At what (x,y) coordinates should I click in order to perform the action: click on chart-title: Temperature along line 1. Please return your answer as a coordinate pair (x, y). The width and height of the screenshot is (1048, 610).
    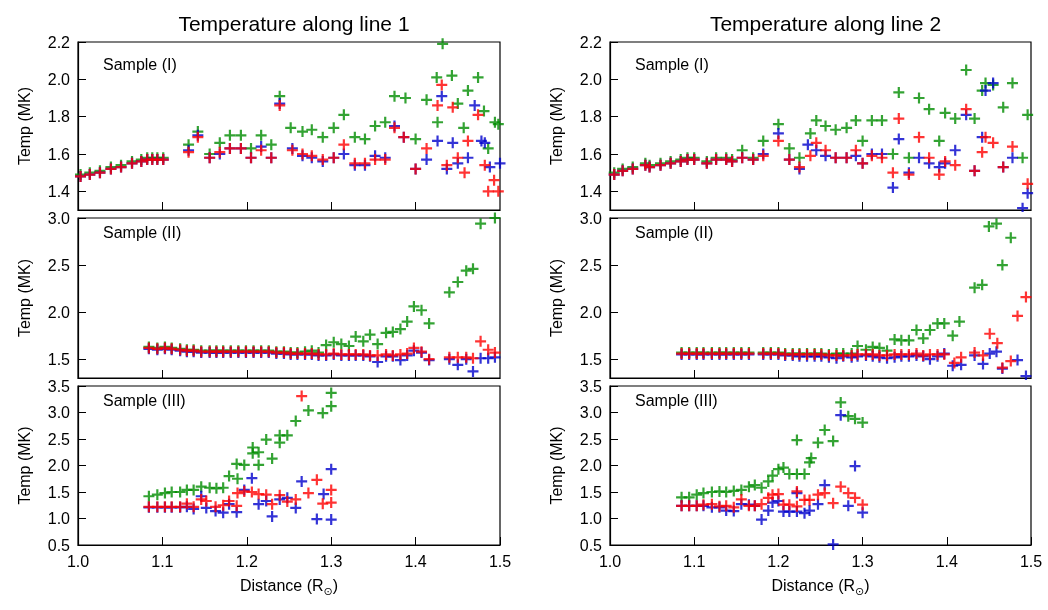
    Looking at the image, I should click on (294, 23).